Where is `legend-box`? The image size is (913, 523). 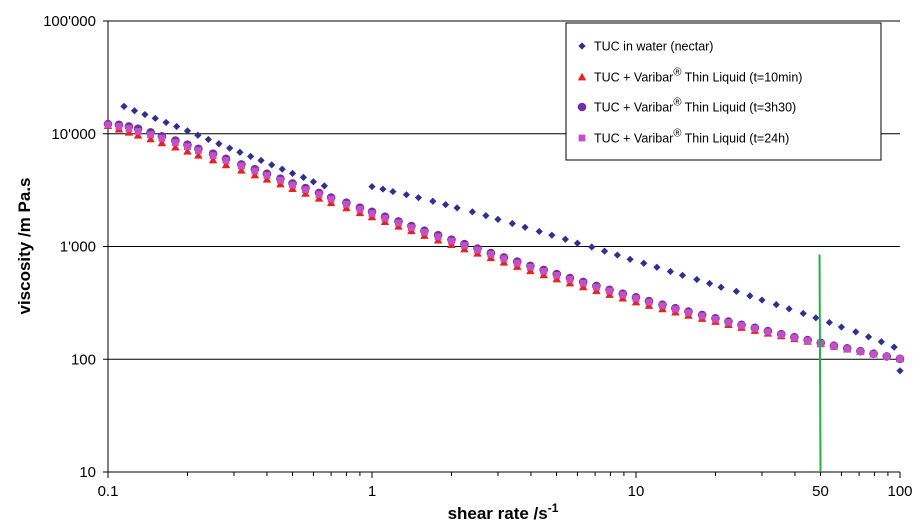
legend-box is located at coordinates (723, 91).